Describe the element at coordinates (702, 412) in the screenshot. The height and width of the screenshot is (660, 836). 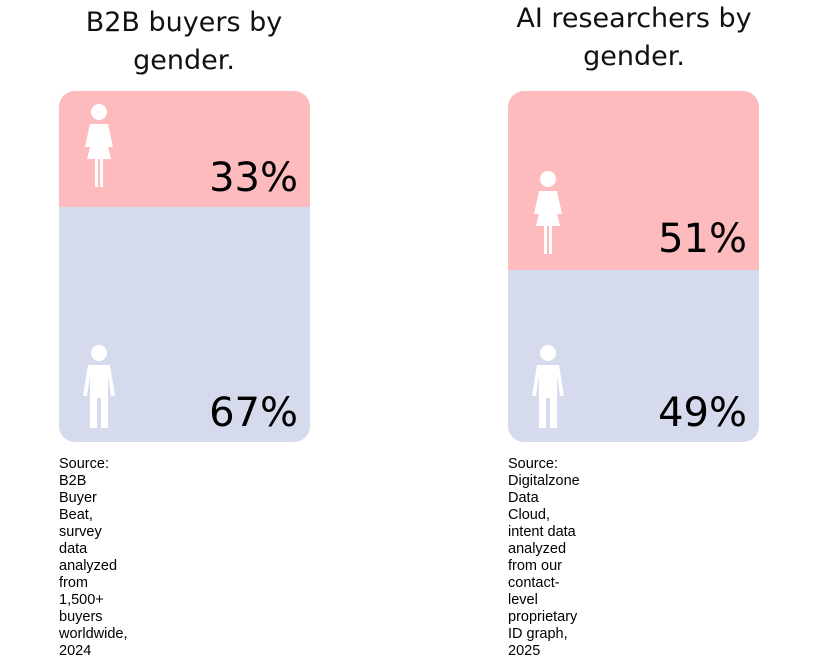
I see `percentage-label: 49%` at that location.